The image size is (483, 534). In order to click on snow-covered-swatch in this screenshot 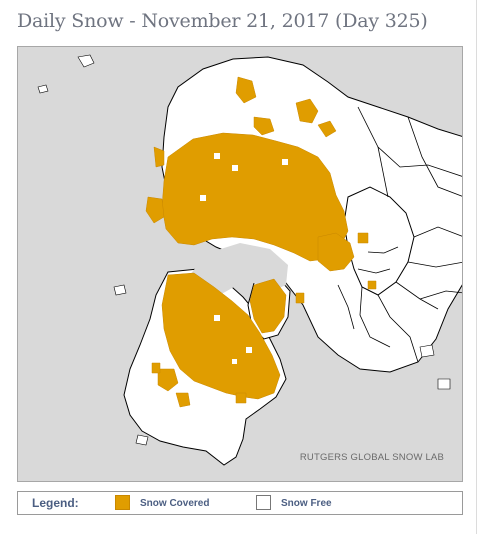, I will do `click(122, 502)`.